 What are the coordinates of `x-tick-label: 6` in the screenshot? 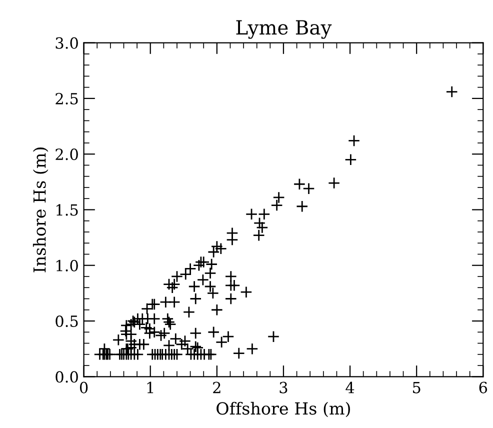 It's located at (483, 388).